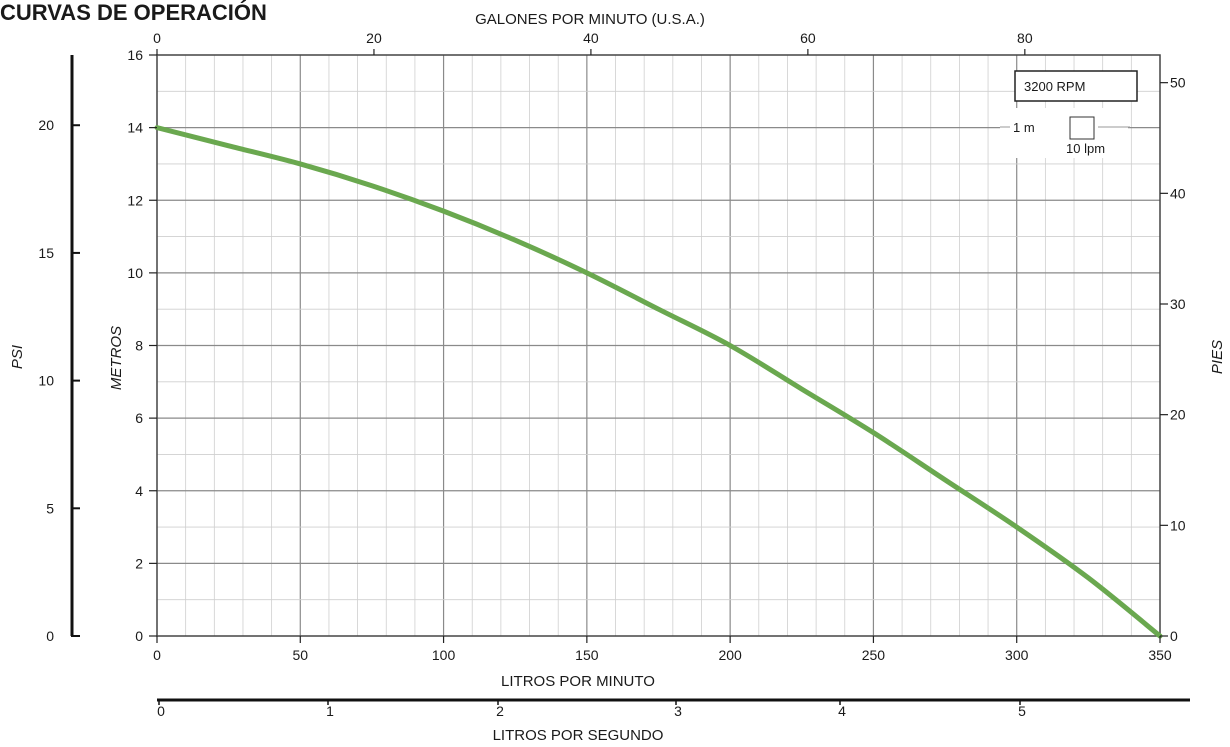 The image size is (1230, 747). What do you see at coordinates (578, 681) in the screenshot?
I see `bottom-axis-title: LITROS POR MINUTO` at bounding box center [578, 681].